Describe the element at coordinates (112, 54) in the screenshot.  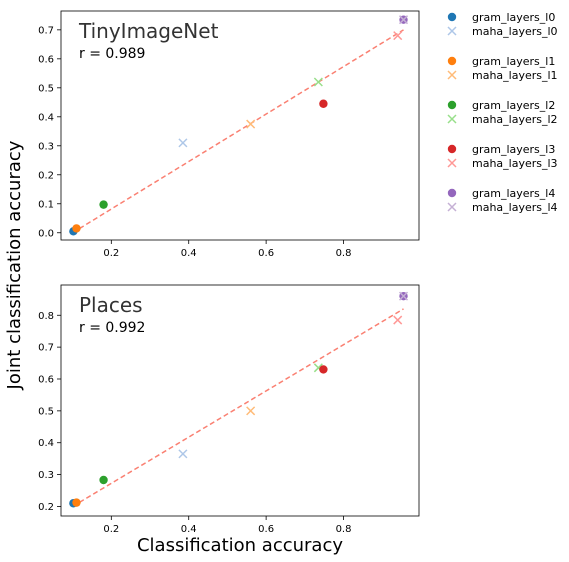
I see `correlation-annotation: r = 0.989` at that location.